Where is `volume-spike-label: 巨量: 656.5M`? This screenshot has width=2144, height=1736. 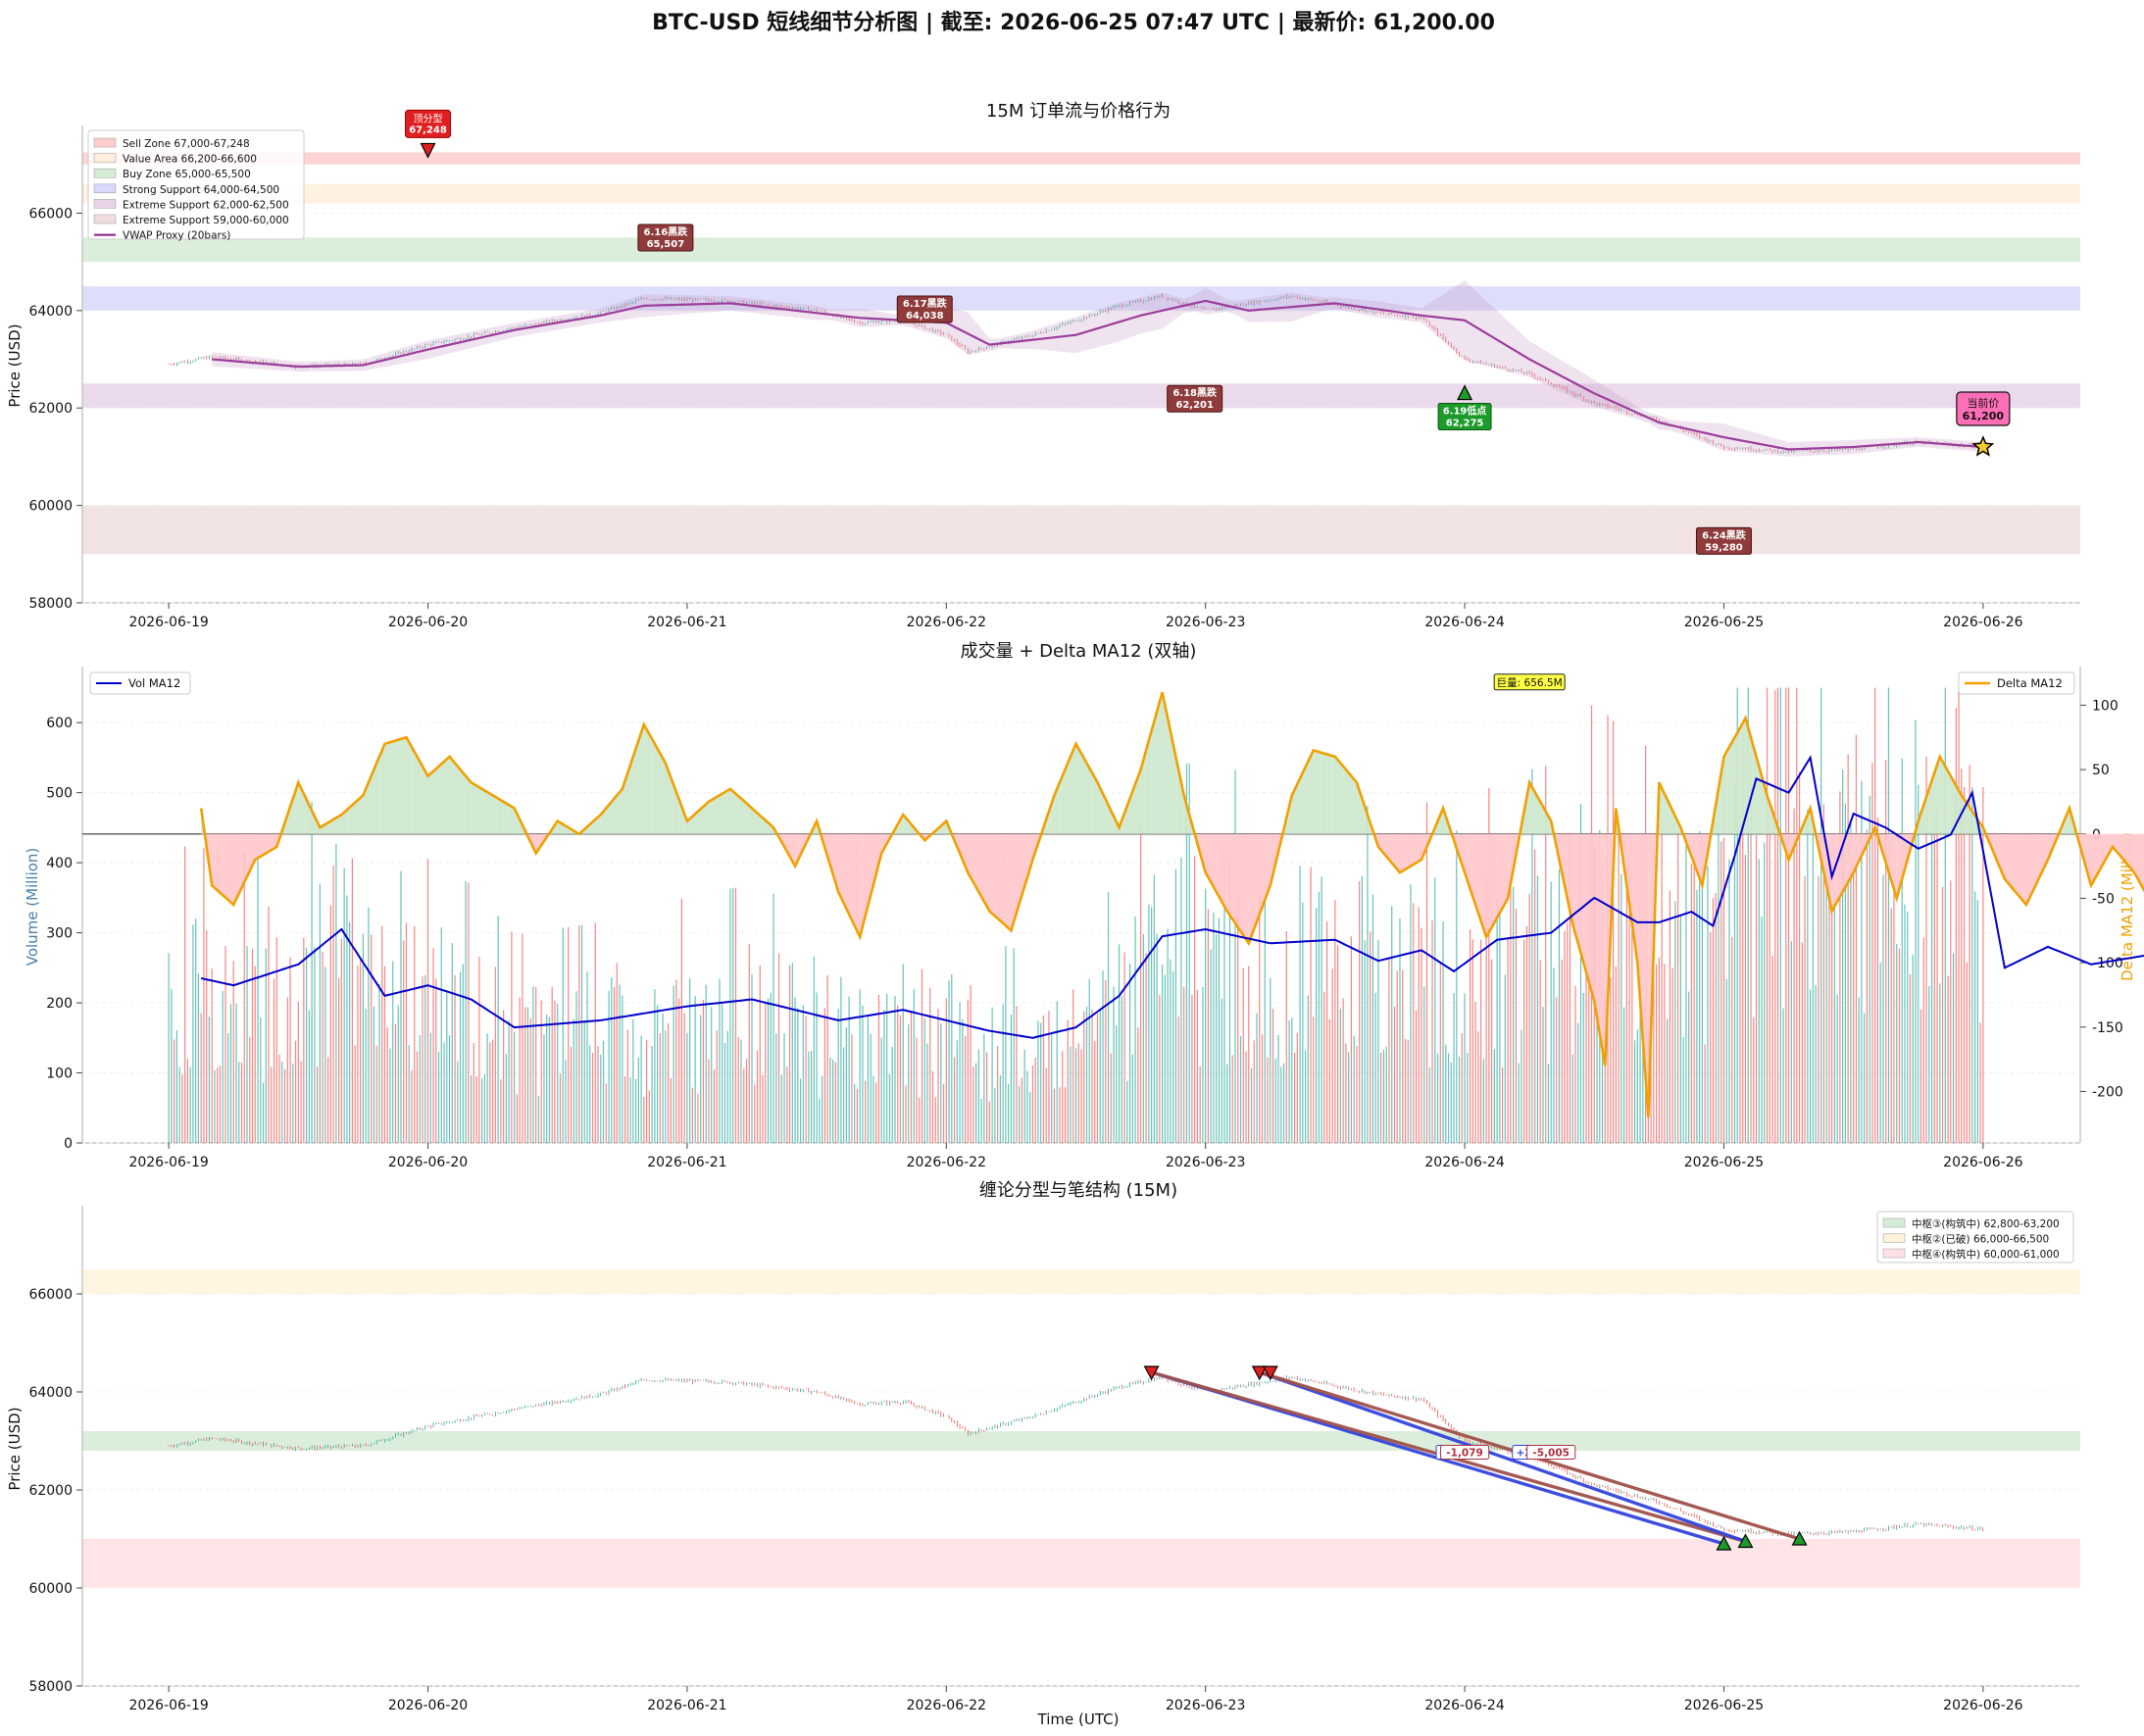
volume-spike-label: 巨量: 656.5M is located at coordinates (1530, 683).